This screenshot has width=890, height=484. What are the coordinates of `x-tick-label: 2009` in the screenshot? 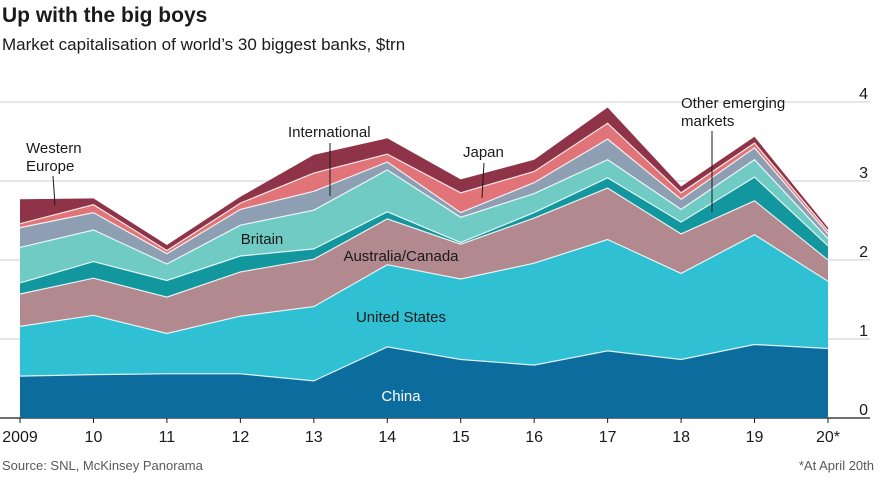 It's located at (20, 437).